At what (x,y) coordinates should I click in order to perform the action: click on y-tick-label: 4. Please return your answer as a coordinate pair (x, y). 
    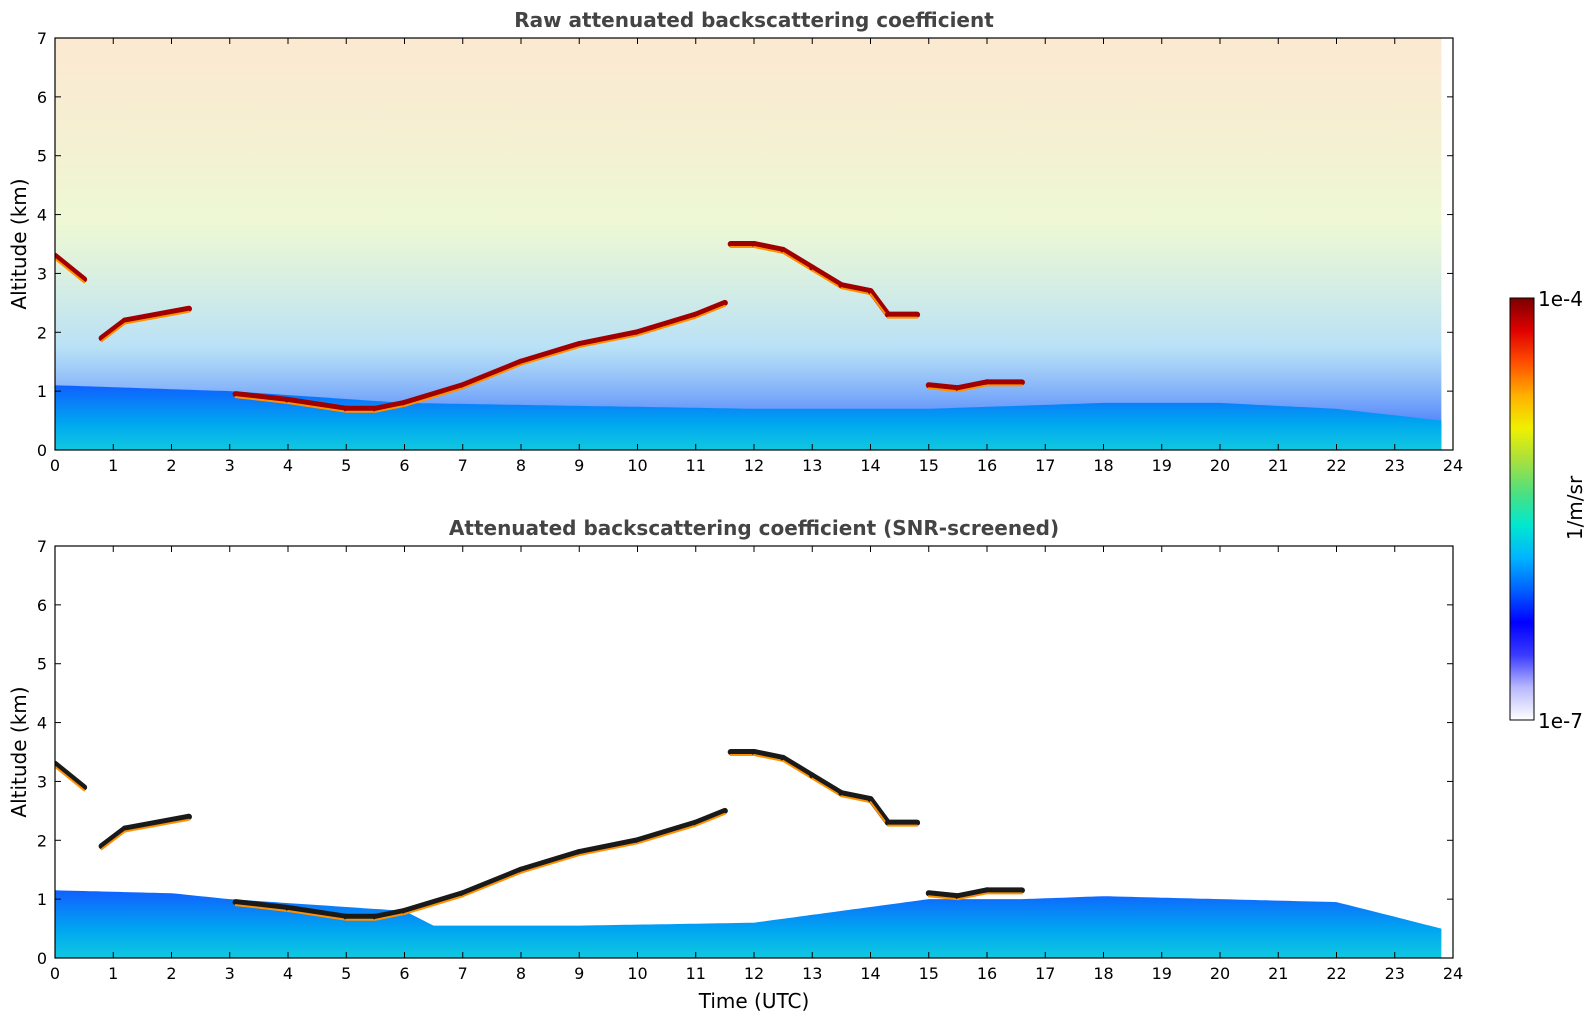
    Looking at the image, I should click on (42, 723).